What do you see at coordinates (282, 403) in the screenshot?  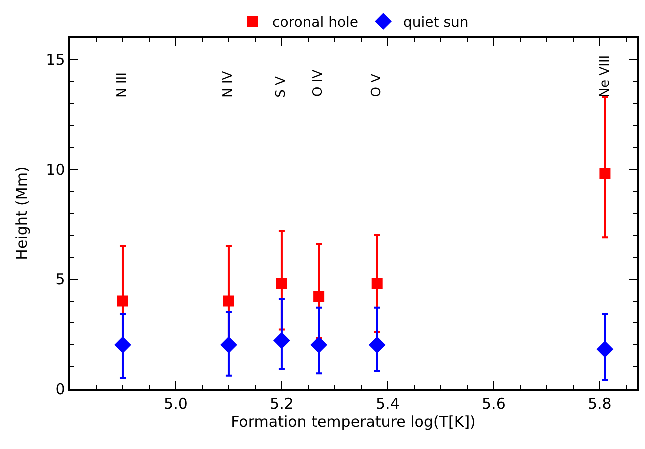 I see `x-tick-label: 5.2` at bounding box center [282, 403].